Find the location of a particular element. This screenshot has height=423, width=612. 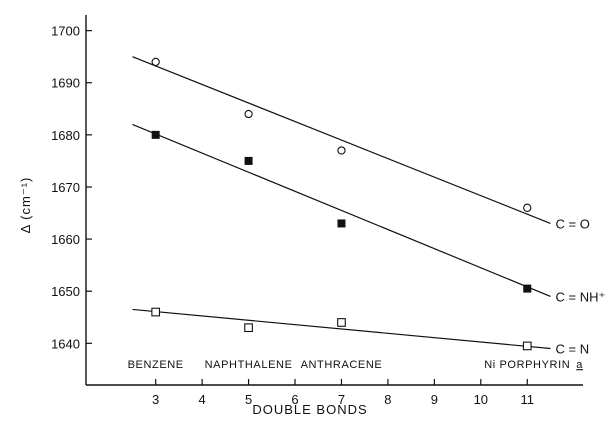

y-axis-title: Δ (cm⁻¹) is located at coordinates (25, 205).